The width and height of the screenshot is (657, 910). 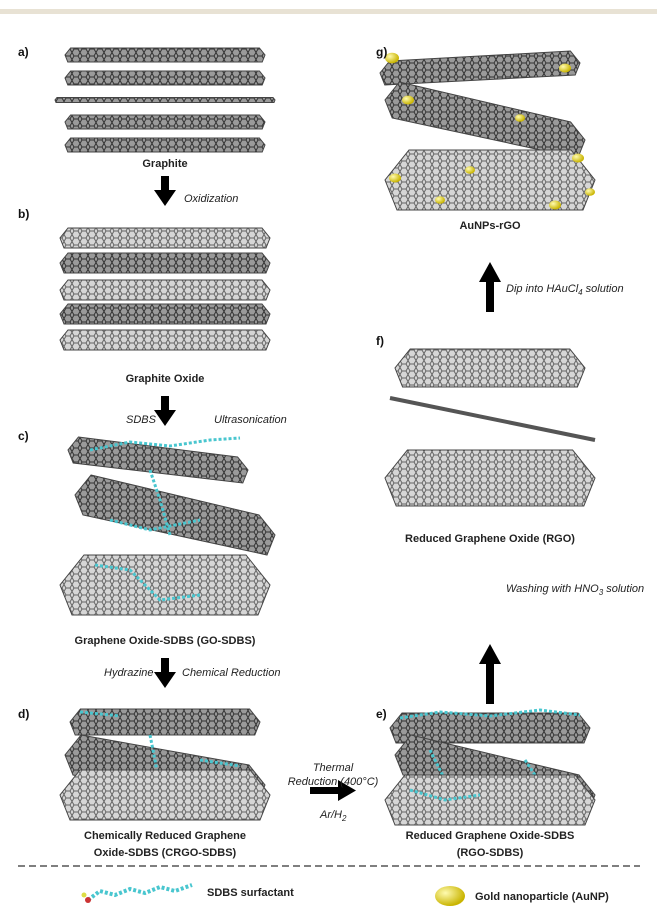 I want to click on step-label: Oxidization, so click(x=211, y=199).